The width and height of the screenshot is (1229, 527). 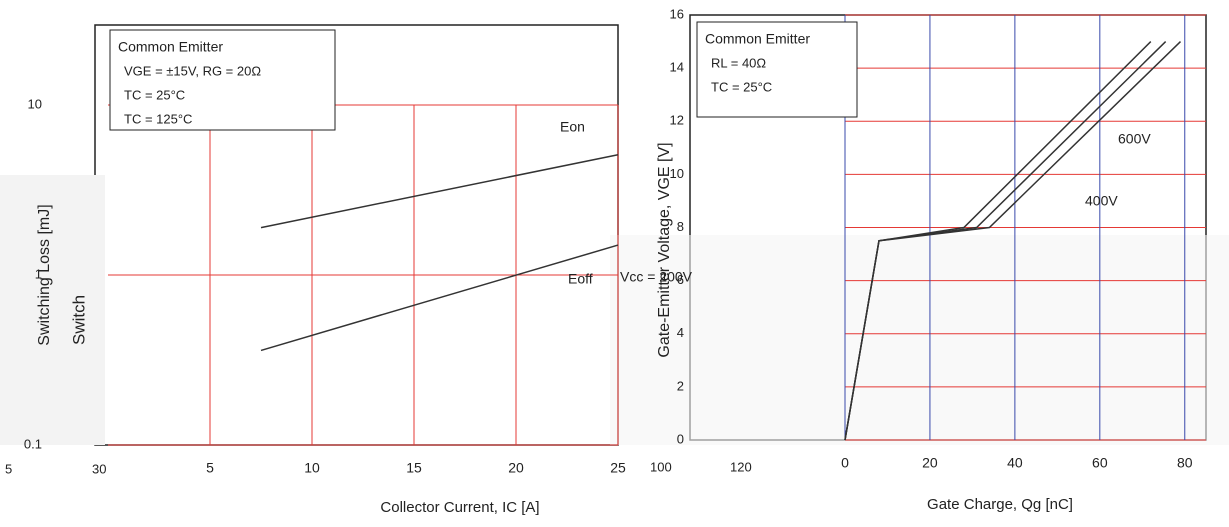 What do you see at coordinates (741, 466) in the screenshot?
I see `fragment-label: 120` at bounding box center [741, 466].